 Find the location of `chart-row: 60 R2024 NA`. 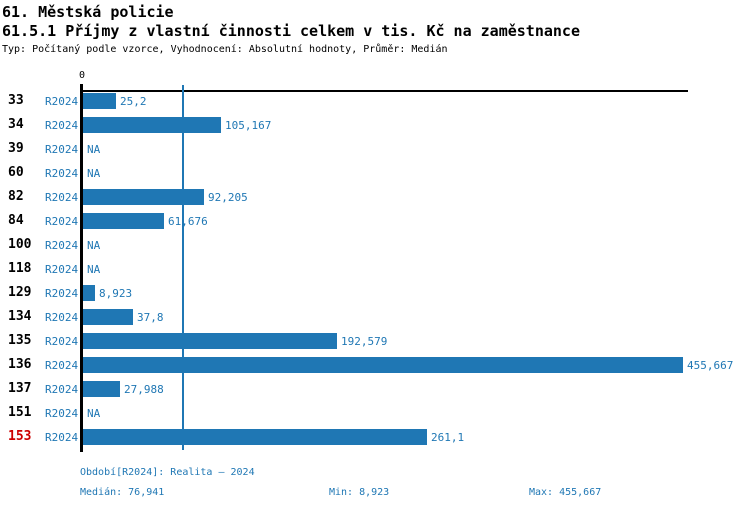

chart-row: 60 R2024 NA is located at coordinates (375, 173).